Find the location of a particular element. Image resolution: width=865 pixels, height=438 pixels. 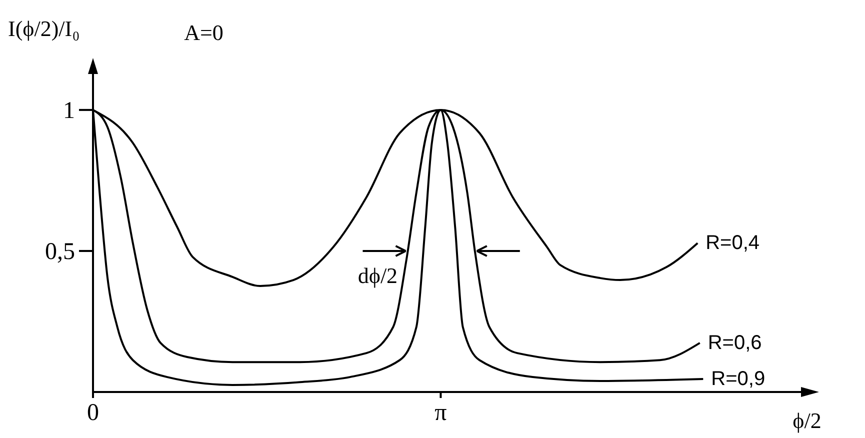

series-label: R=0,4 is located at coordinates (733, 243).